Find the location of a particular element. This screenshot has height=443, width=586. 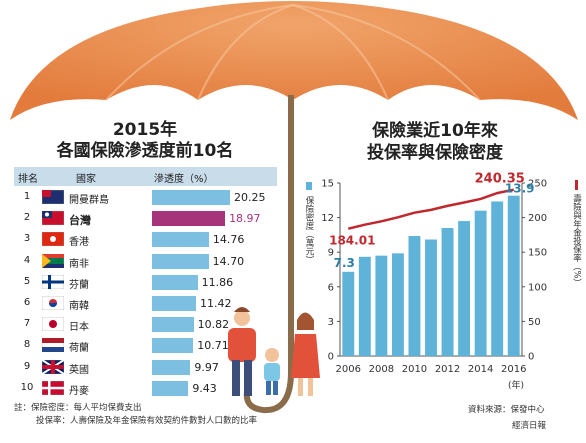

row-country: 芬蘭 is located at coordinates (79, 285).